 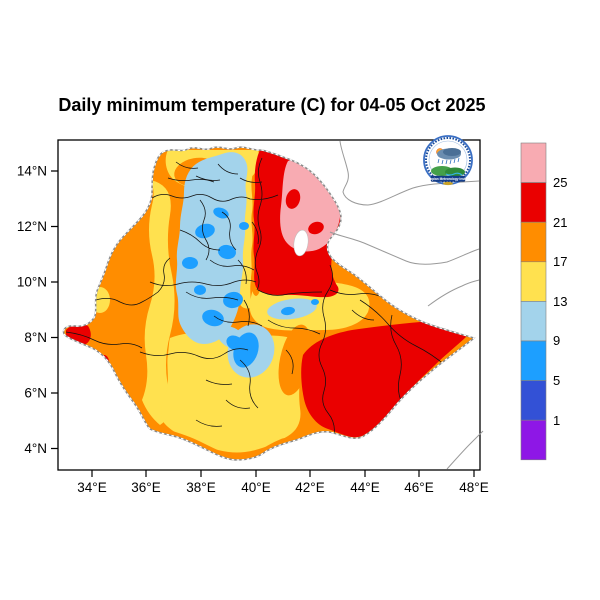 I want to click on y-tick-label: 6°N, so click(x=35, y=393).